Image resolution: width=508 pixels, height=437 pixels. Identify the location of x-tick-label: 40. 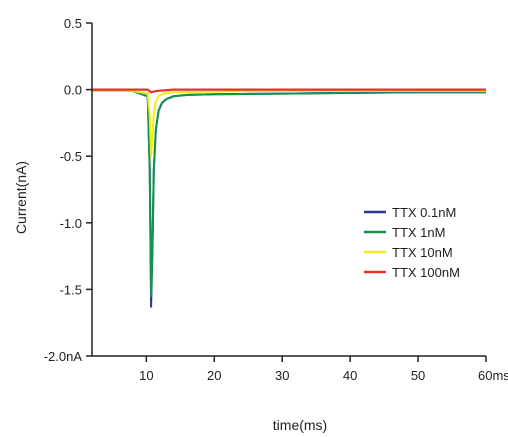
(350, 375).